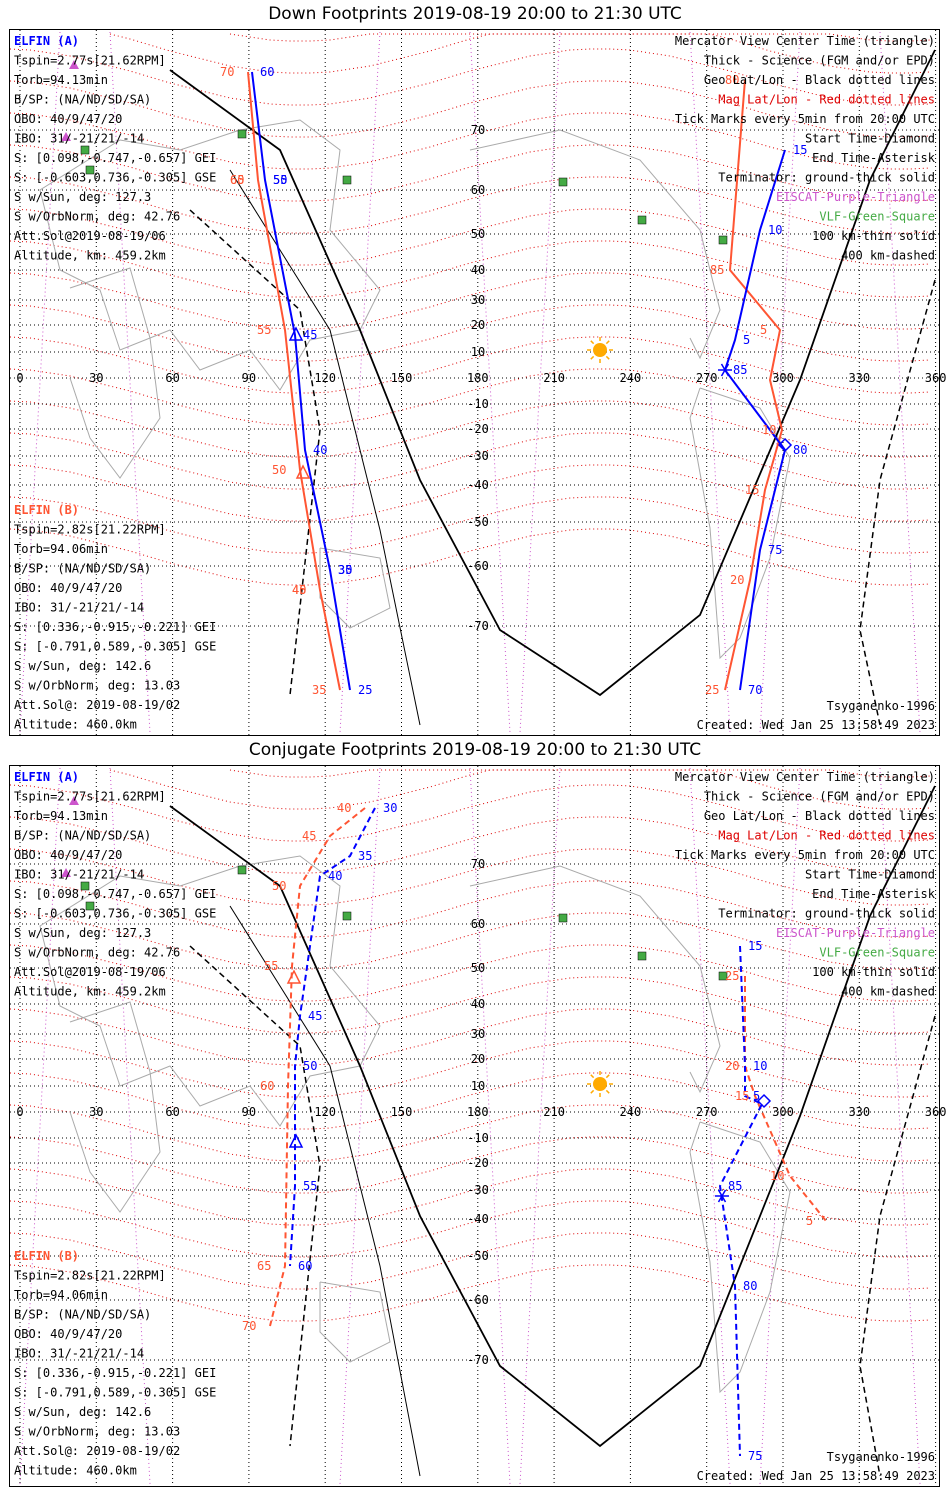 The height and width of the screenshot is (1500, 950). Describe the element at coordinates (325, 378) in the screenshot. I see `lon-tick-label: 120` at that location.